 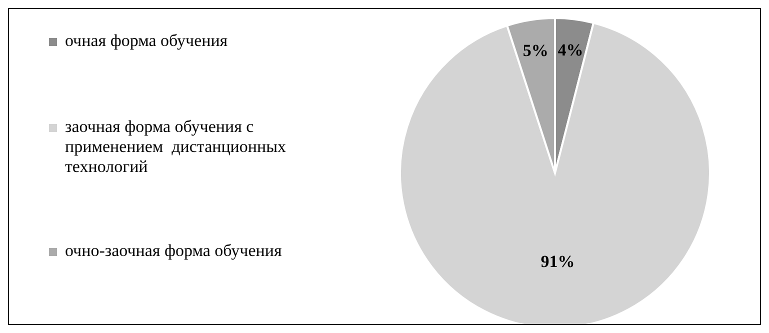 I want to click on data-label: 91%, so click(x=557, y=261).